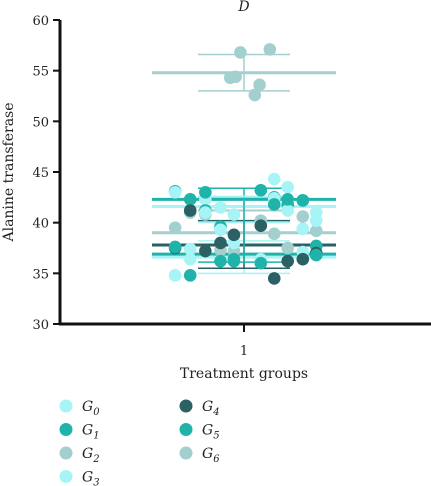 Image resolution: width=431 pixels, height=486 pixels. Describe the element at coordinates (243, 7) in the screenshot. I see `chart-title: D` at that location.